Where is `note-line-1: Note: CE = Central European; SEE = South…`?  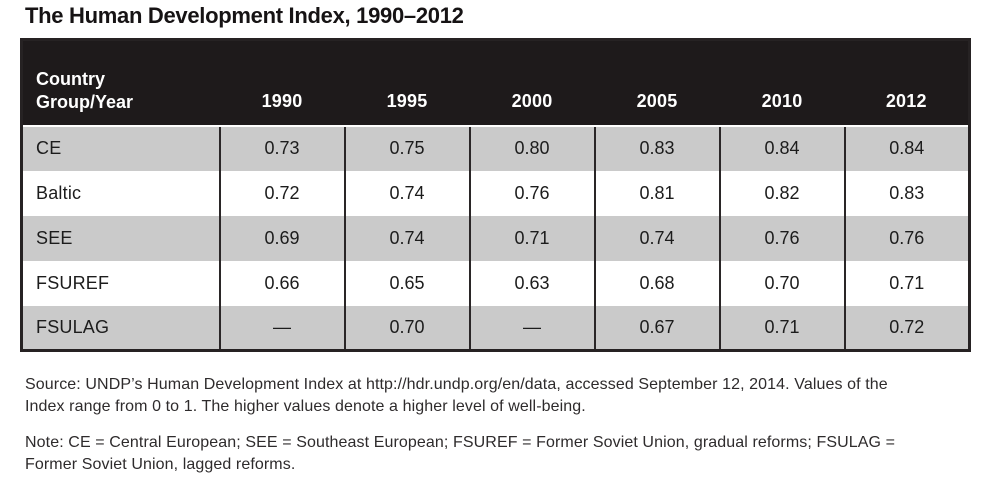
note-line-1: Note: CE = Central European; SEE = South… is located at coordinates (460, 442).